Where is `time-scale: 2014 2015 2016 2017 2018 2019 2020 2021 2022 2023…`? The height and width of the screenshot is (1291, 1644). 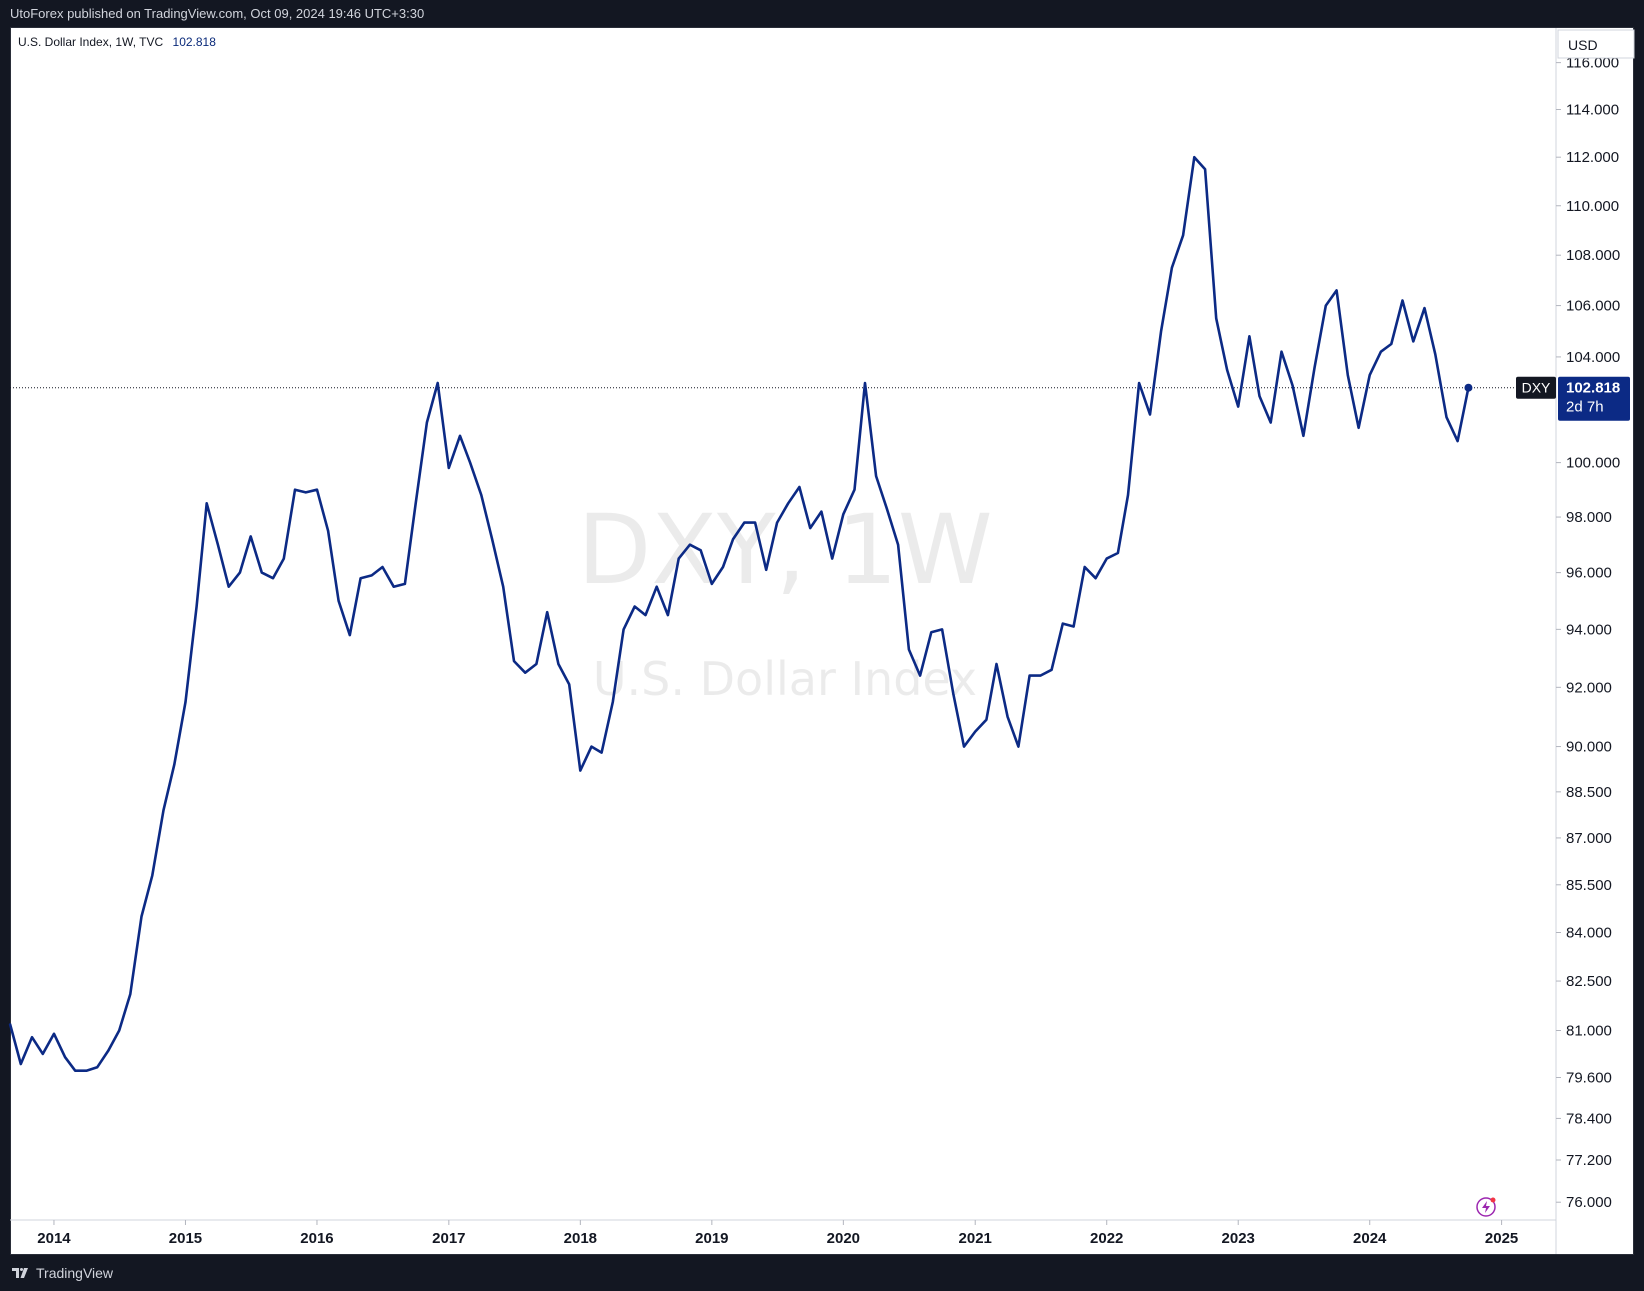 time-scale: 2014 2015 2016 2017 2018 2019 2020 2021 2022 2023… is located at coordinates (783, 1233).